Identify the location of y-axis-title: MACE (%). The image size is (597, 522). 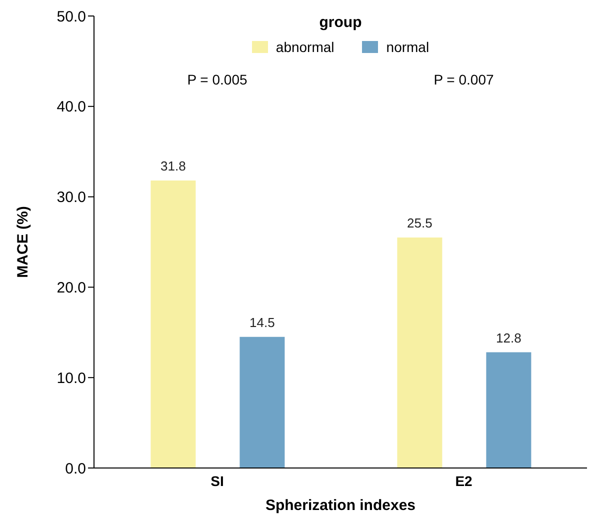
(23, 242).